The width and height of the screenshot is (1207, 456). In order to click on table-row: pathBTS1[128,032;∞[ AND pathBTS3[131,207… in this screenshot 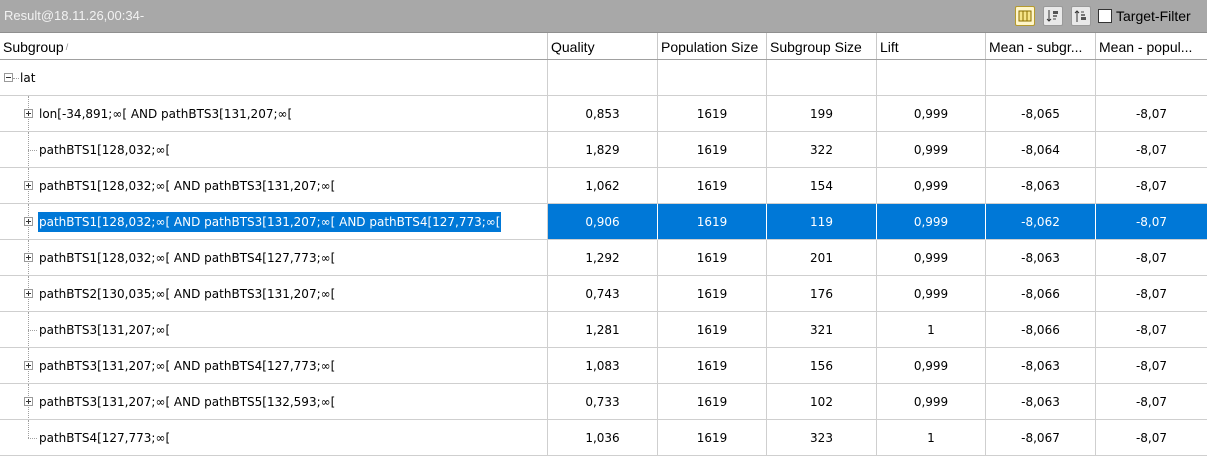, I will do `click(603, 186)`.